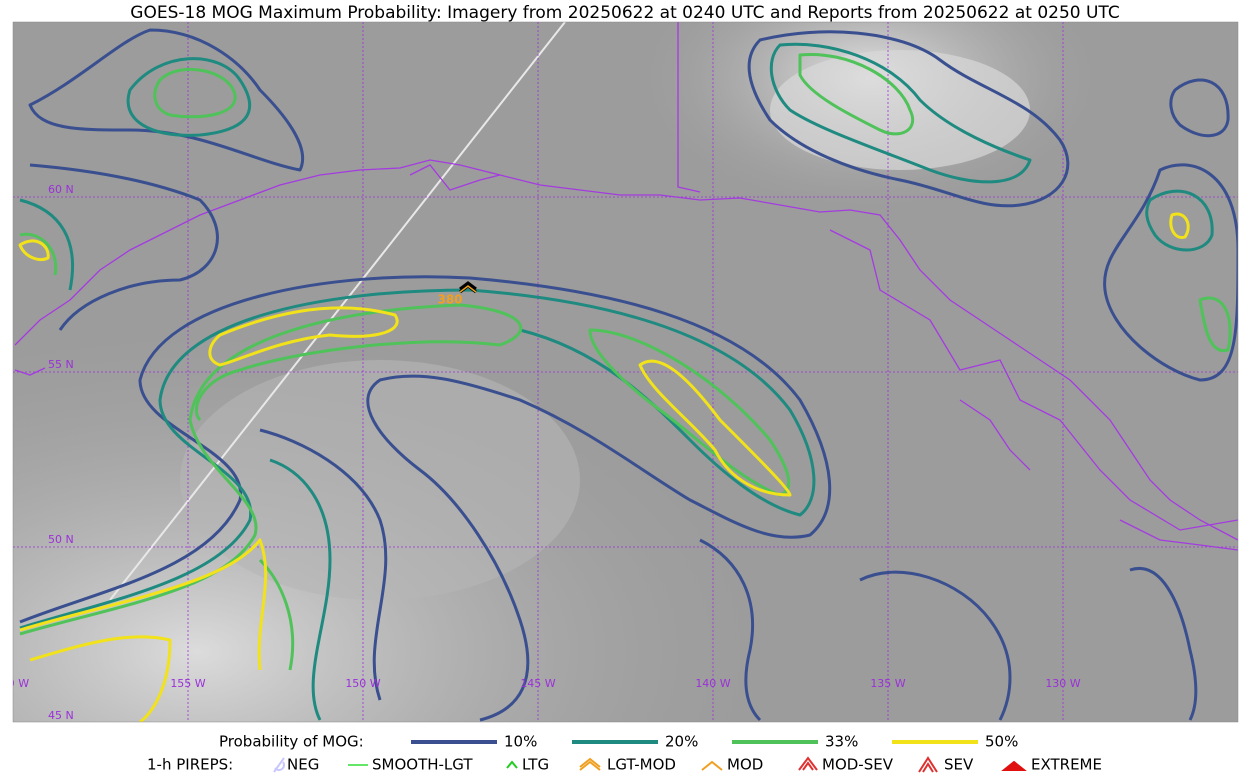  What do you see at coordinates (449, 300) in the screenshot?
I see `pirep-altitude: 380` at bounding box center [449, 300].